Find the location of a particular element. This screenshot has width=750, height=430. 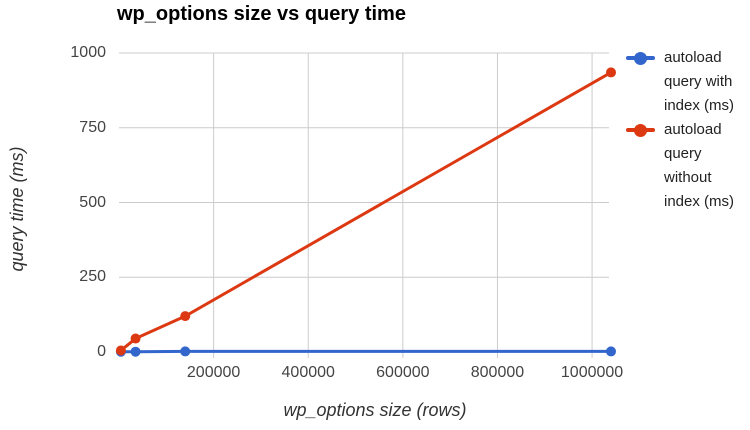

x-axis-title: wp_options size (rows) is located at coordinates (375, 410).